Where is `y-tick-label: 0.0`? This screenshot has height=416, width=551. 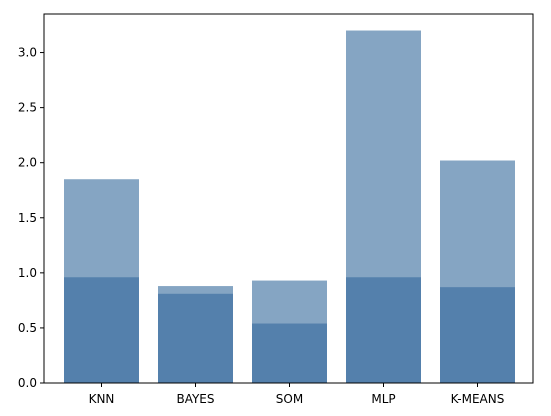 y-tick-label: 0.0 is located at coordinates (27, 383).